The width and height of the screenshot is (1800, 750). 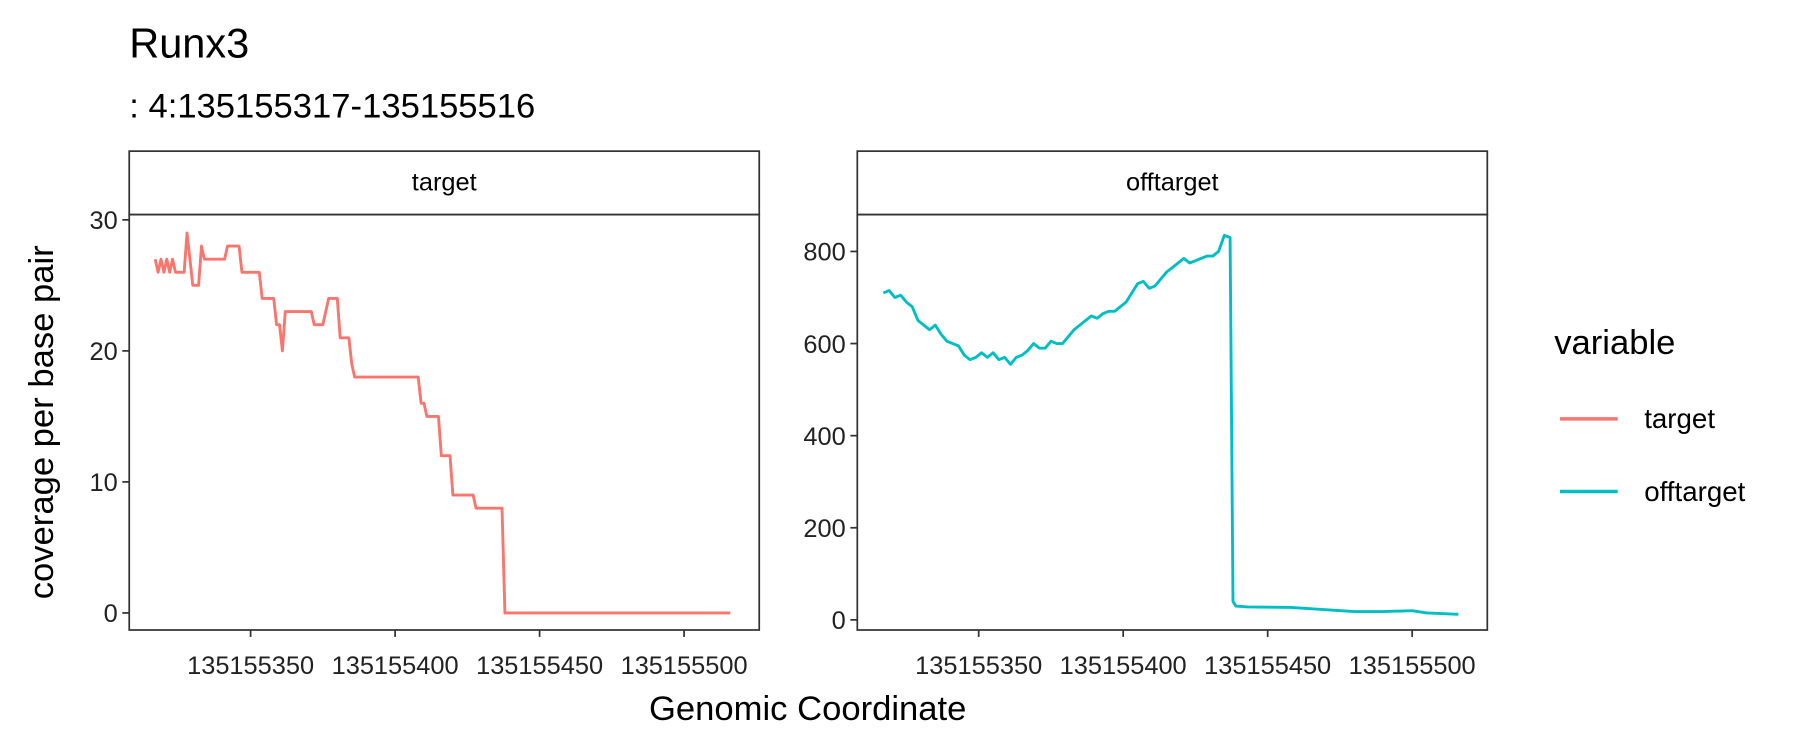 What do you see at coordinates (189, 43) in the screenshot?
I see `chart-title: Runx3` at bounding box center [189, 43].